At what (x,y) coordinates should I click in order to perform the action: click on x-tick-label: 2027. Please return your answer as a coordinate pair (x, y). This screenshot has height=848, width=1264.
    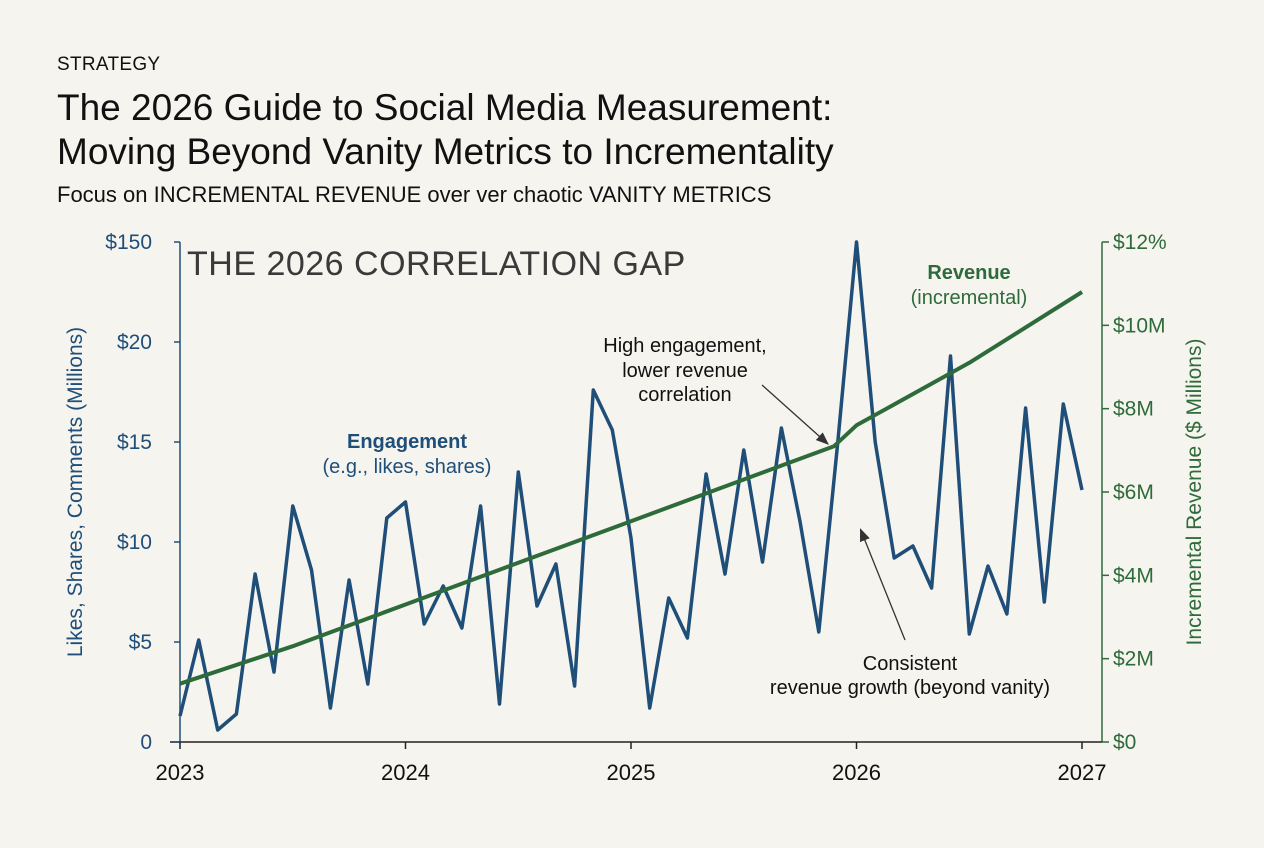
    Looking at the image, I should click on (1082, 772).